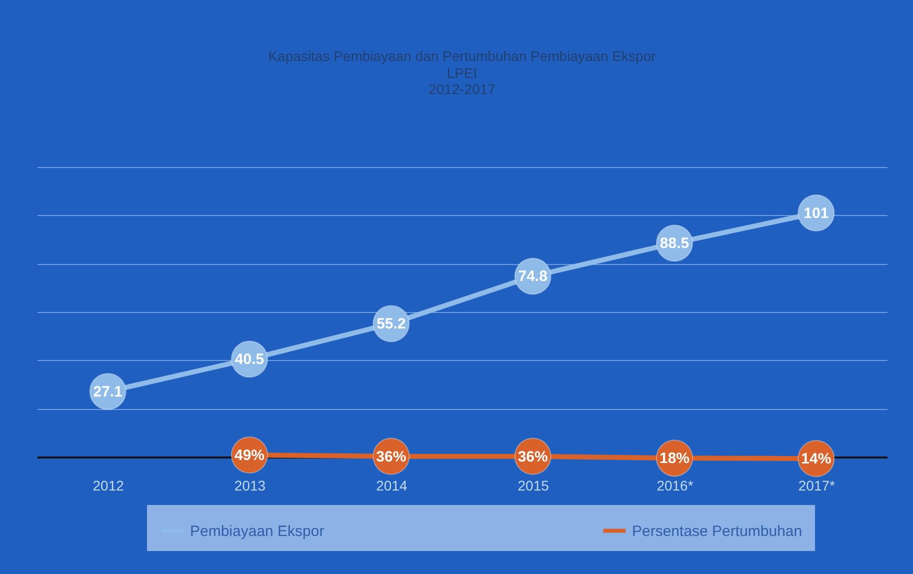 The height and width of the screenshot is (574, 913). What do you see at coordinates (108, 486) in the screenshot?
I see `x-tick-label: 2012` at bounding box center [108, 486].